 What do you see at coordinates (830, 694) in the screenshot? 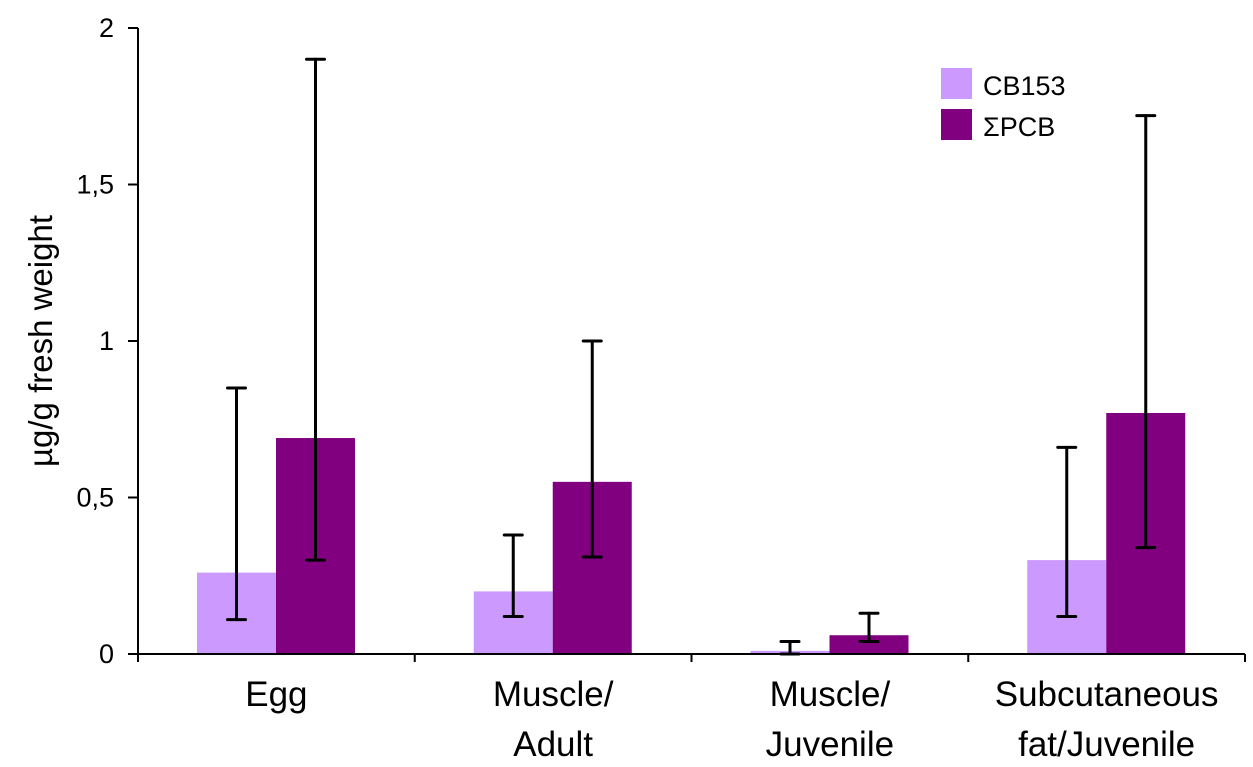
I see `category-label-2-line-0: Muscle/` at bounding box center [830, 694].